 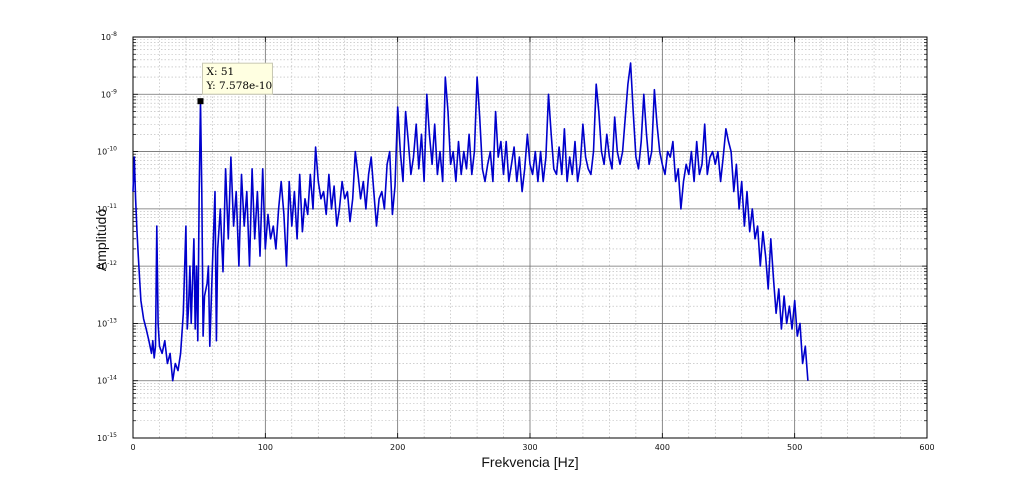 What do you see at coordinates (926, 447) in the screenshot?
I see `x-tick-label: 600` at bounding box center [926, 447].